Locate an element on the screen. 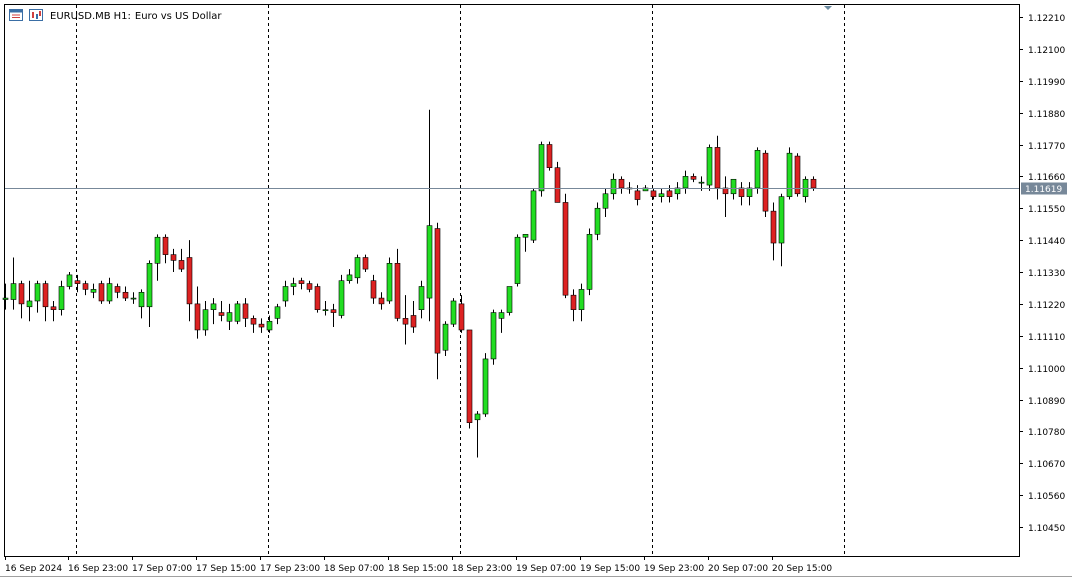 This screenshot has width=1072, height=580. price-tick-label: 1.10560 is located at coordinates (1046, 497).